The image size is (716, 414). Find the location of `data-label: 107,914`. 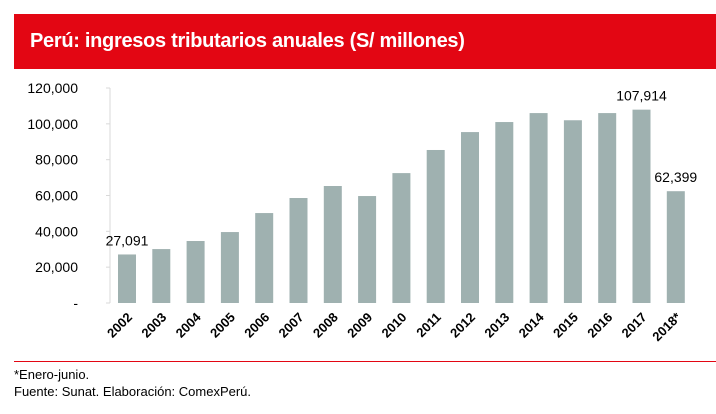

data-label: 107,914 is located at coordinates (641, 96).